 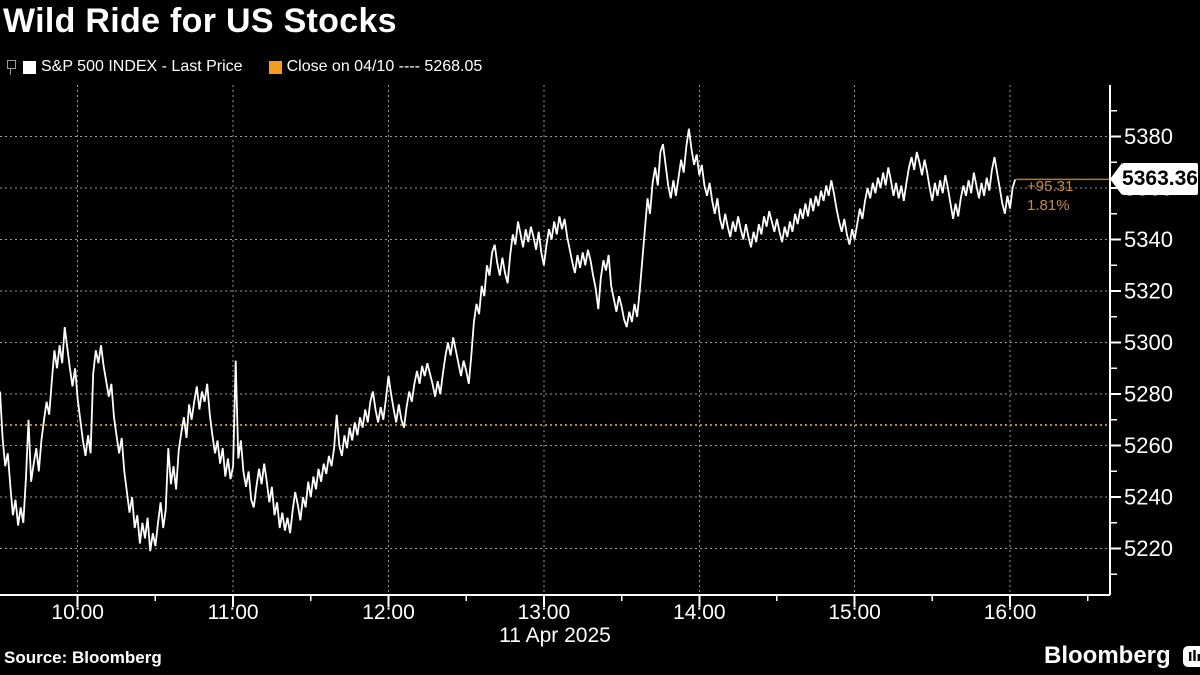 What do you see at coordinates (854, 612) in the screenshot?
I see `x-tick-label: 15:00` at bounding box center [854, 612].